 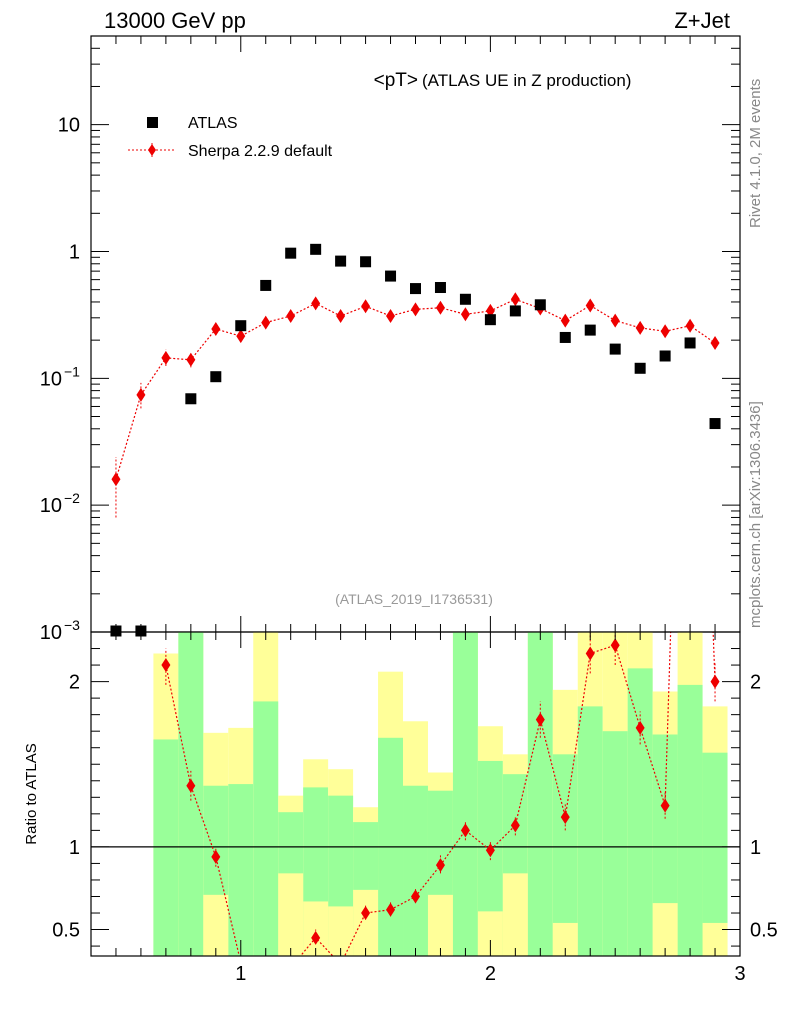 What do you see at coordinates (72, 371) in the screenshot?
I see `main-y-tick-exponent: −1` at bounding box center [72, 371].